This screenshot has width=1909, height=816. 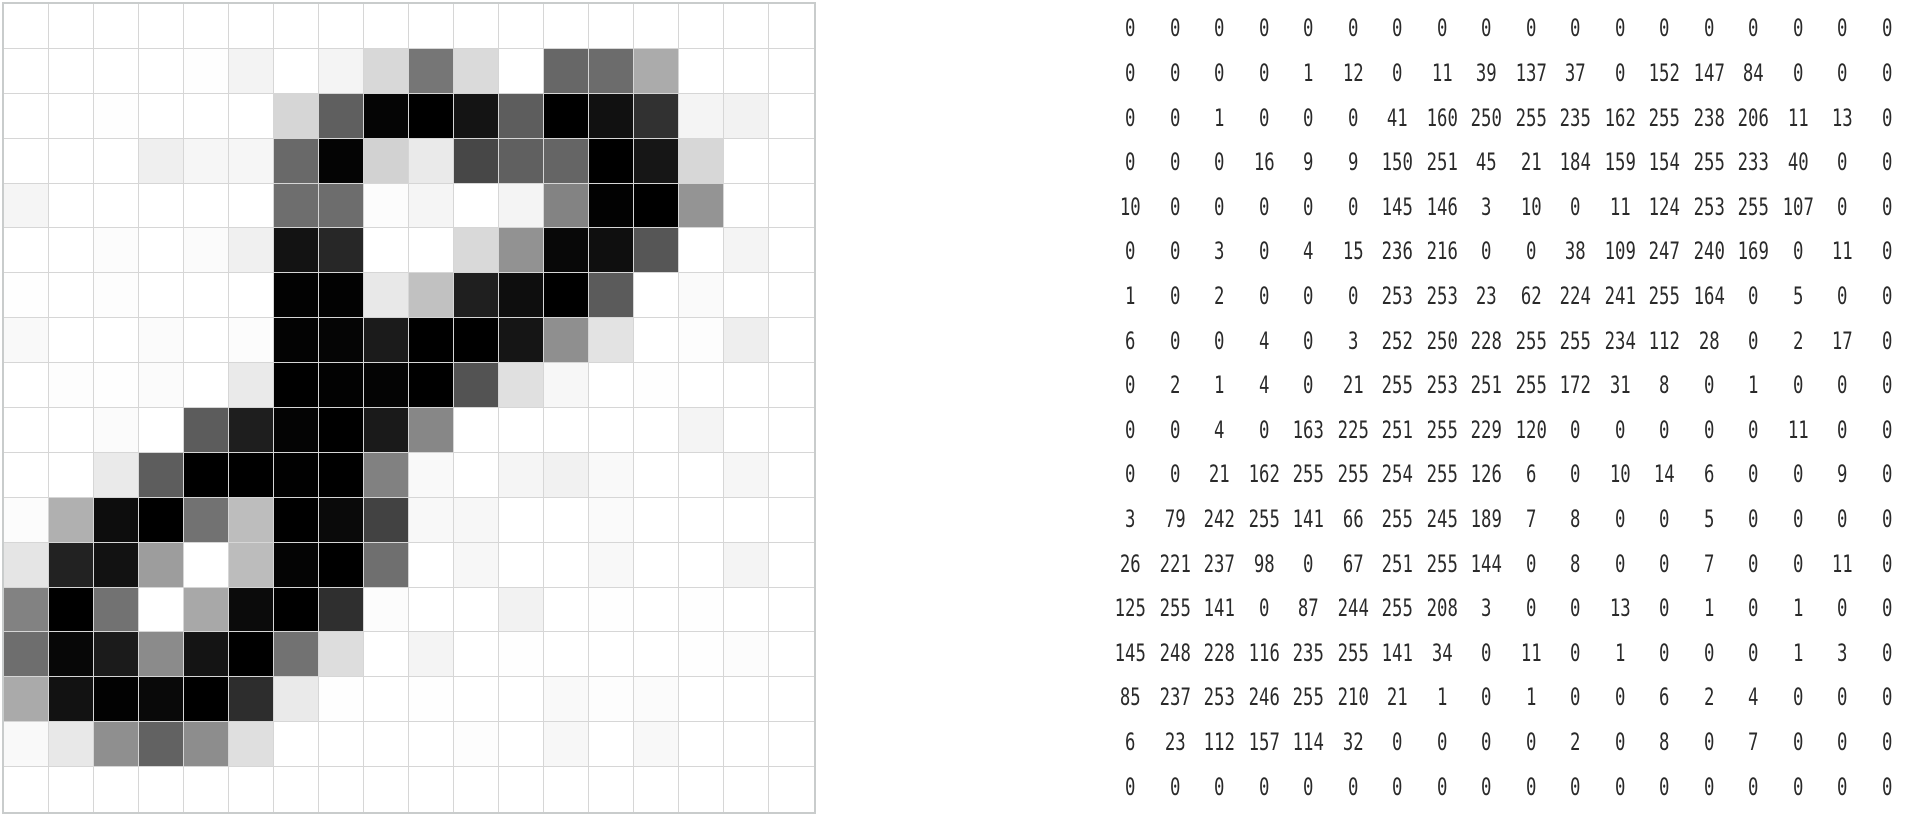 I want to click on pixel-value: 125, so click(x=1130, y=608).